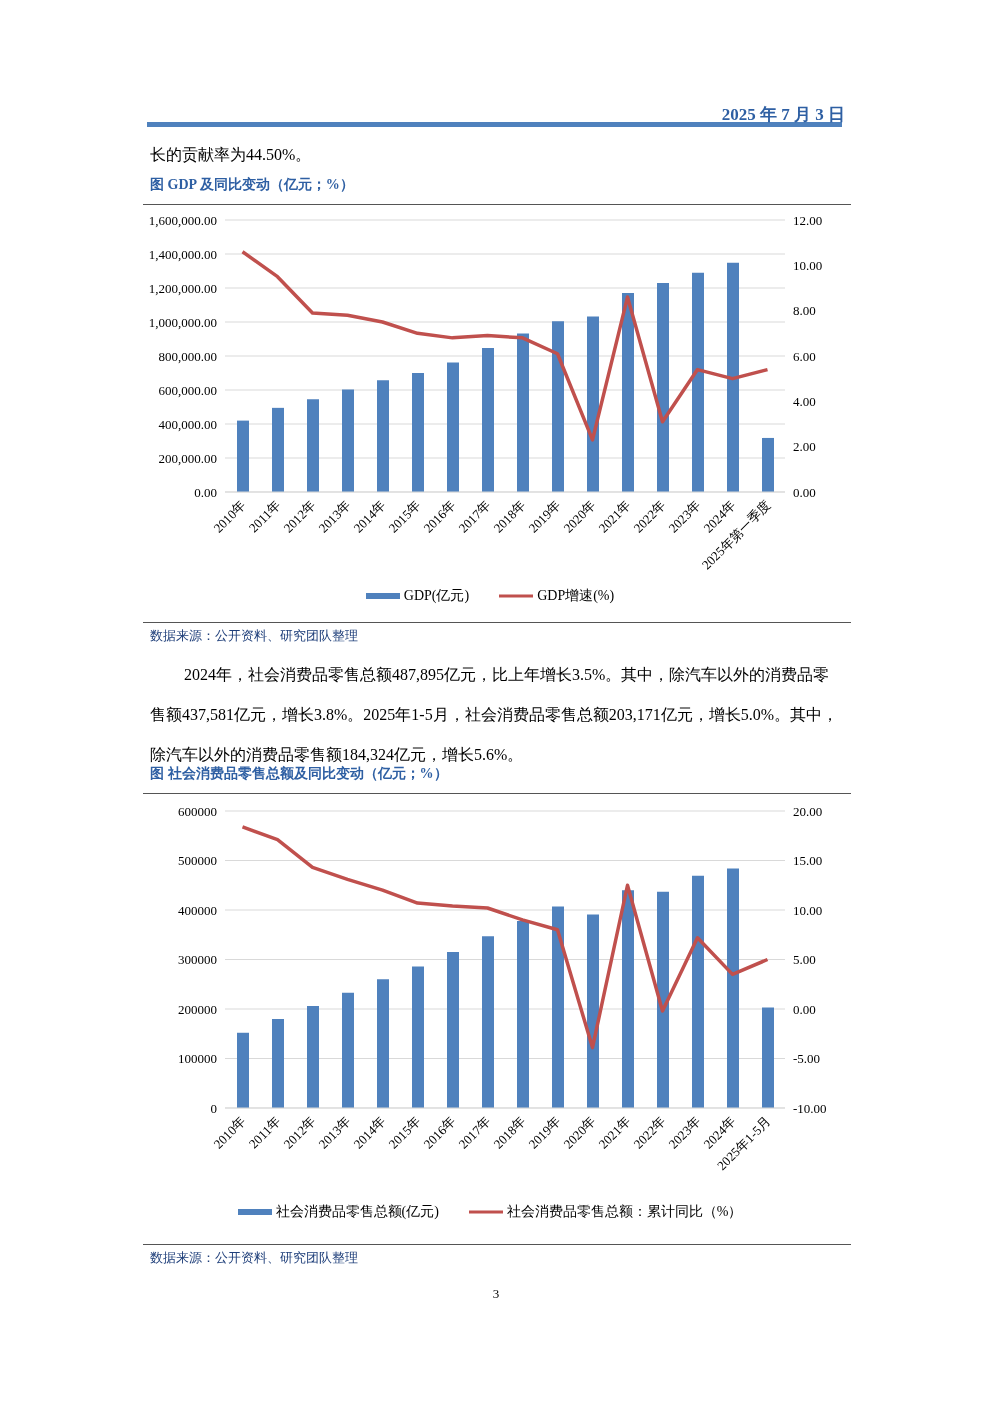 This screenshot has height=1403, width=992. I want to click on y-tick-label: 100000, so click(197, 1059).